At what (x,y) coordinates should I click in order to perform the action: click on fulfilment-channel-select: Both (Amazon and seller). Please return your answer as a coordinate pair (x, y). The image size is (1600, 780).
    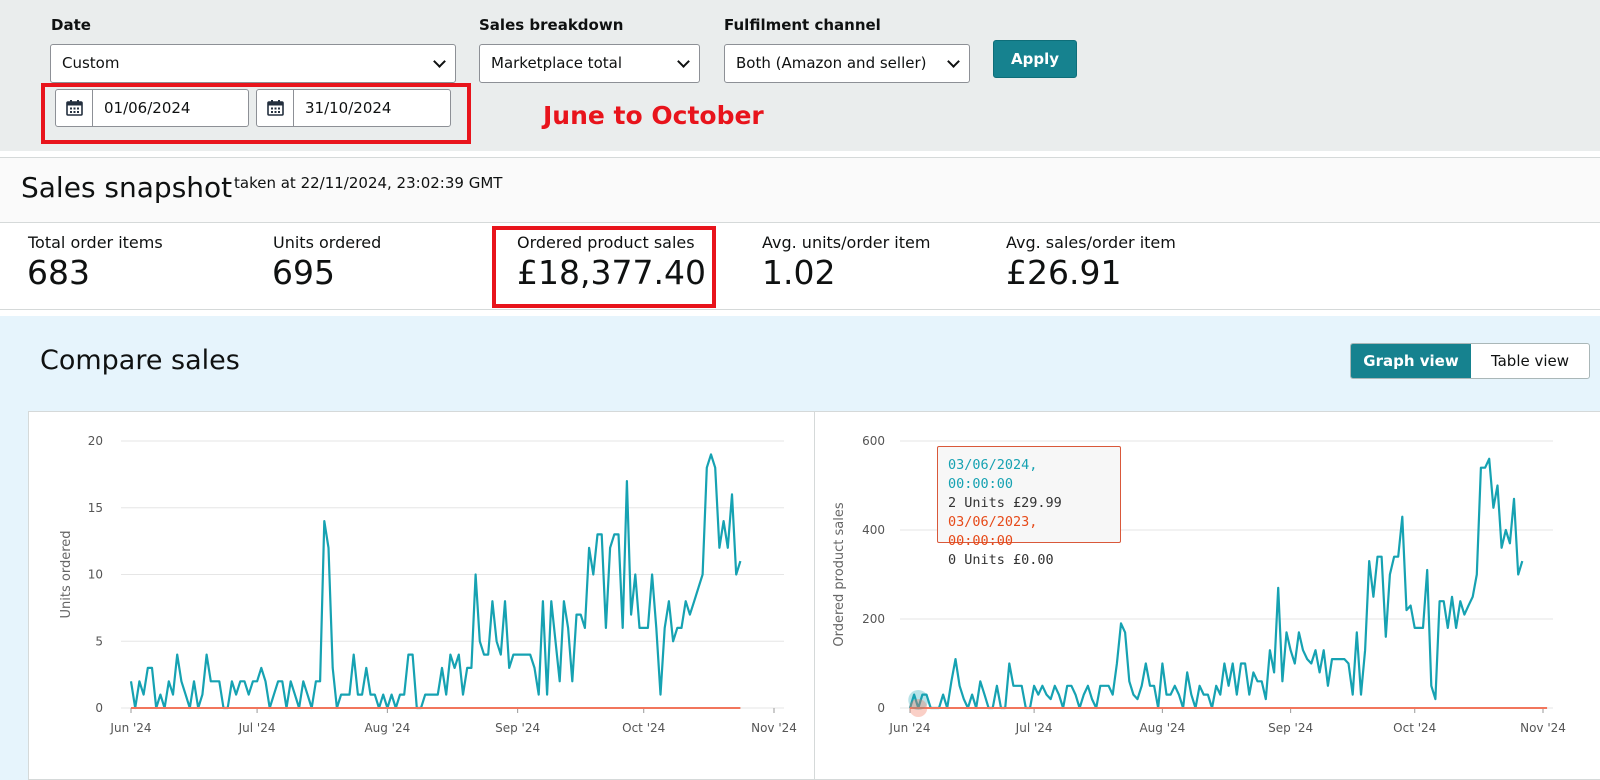
    Looking at the image, I should click on (847, 63).